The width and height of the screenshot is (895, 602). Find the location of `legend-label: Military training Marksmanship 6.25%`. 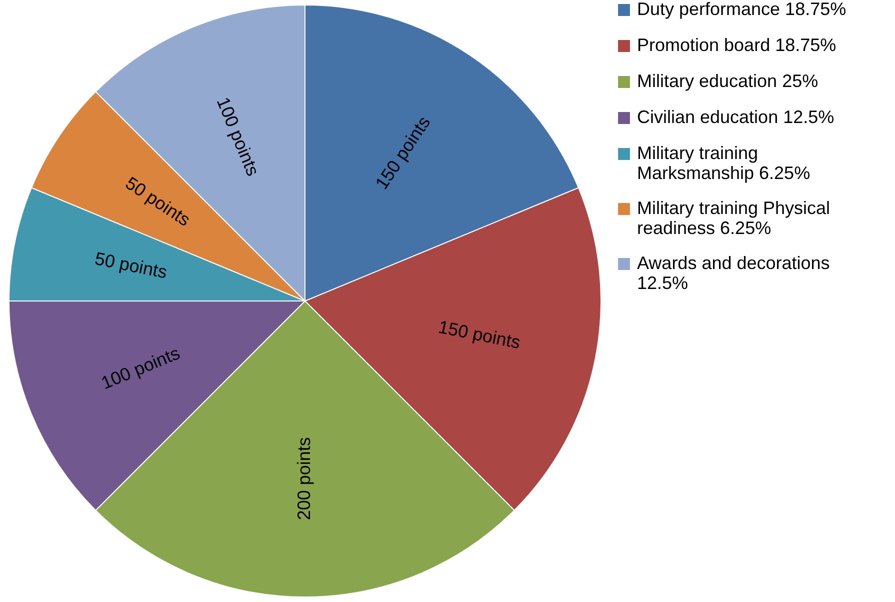

legend-label: Military training Marksmanship 6.25% is located at coordinates (723, 163).